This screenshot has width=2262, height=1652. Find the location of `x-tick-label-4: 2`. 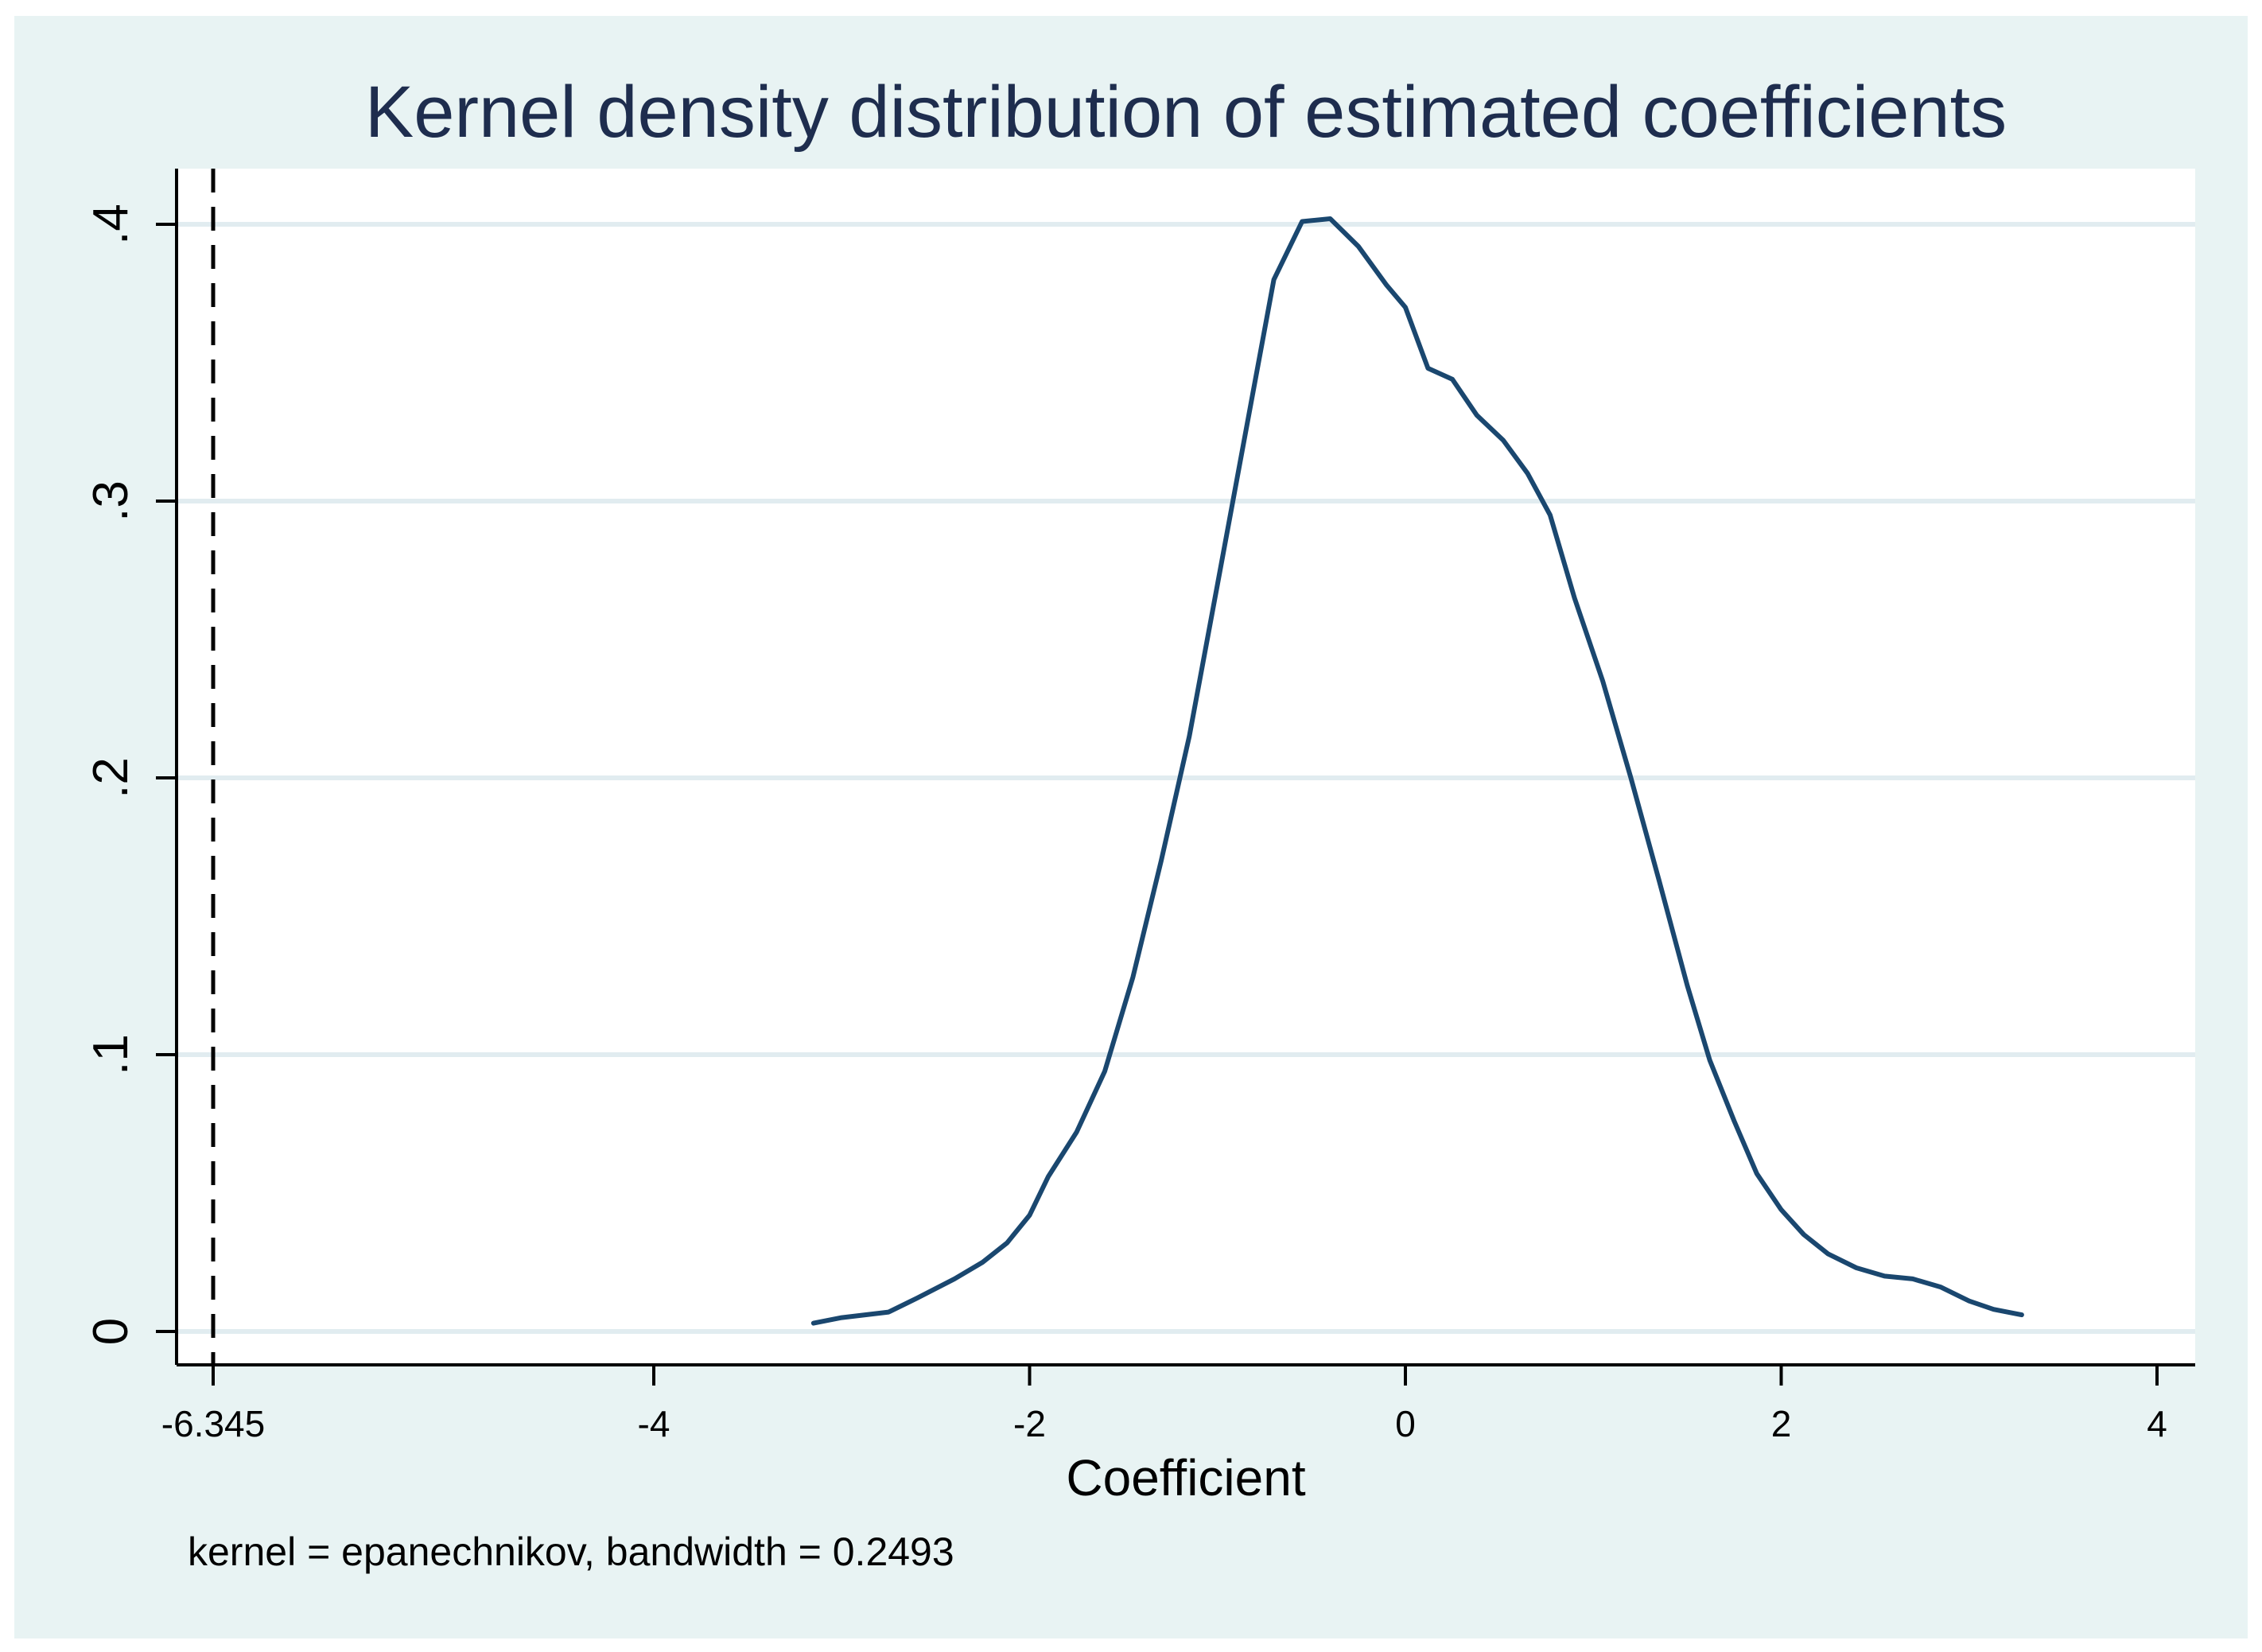

x-tick-label-4: 2 is located at coordinates (1781, 1423).